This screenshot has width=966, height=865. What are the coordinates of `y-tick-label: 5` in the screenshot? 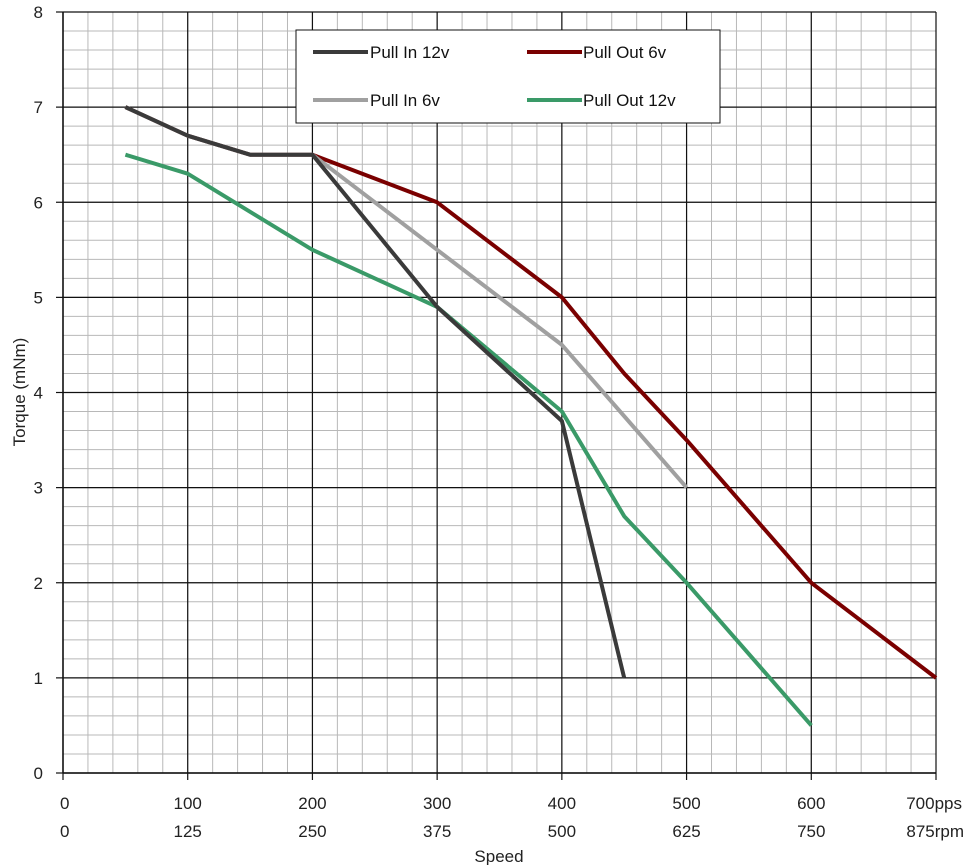 It's located at (38, 297).